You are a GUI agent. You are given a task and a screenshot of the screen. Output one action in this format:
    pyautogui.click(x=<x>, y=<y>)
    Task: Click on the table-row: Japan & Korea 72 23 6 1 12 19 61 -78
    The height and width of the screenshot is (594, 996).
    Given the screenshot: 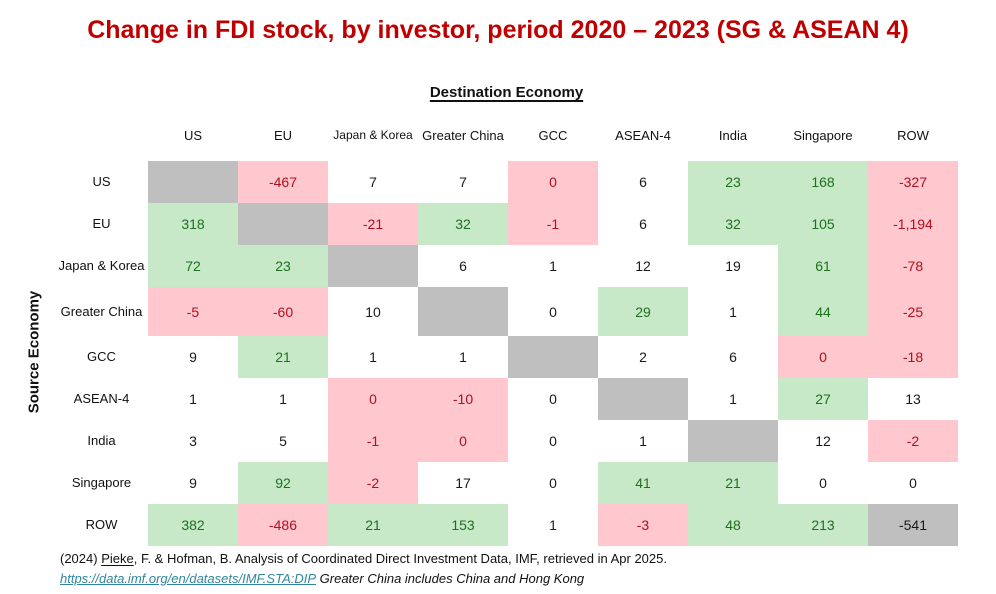 What is the action you would take?
    pyautogui.click(x=506, y=266)
    